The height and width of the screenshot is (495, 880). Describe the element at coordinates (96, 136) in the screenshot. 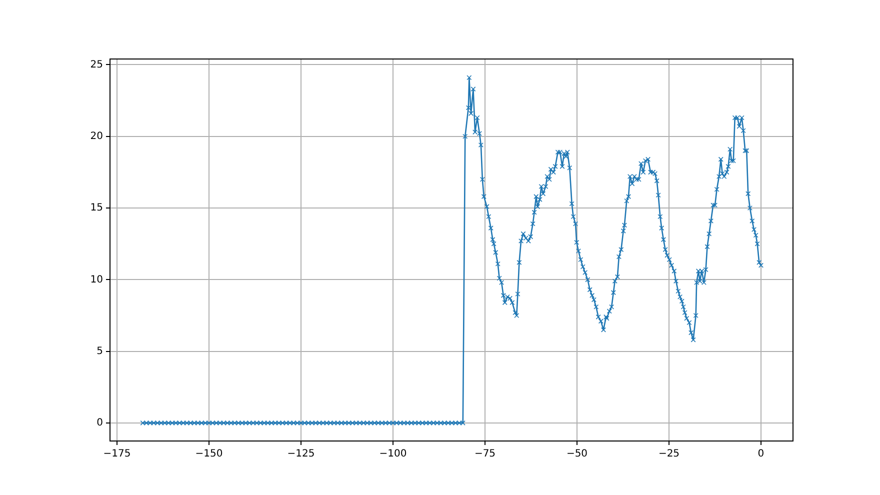

I see `y-tick-label: 20` at that location.